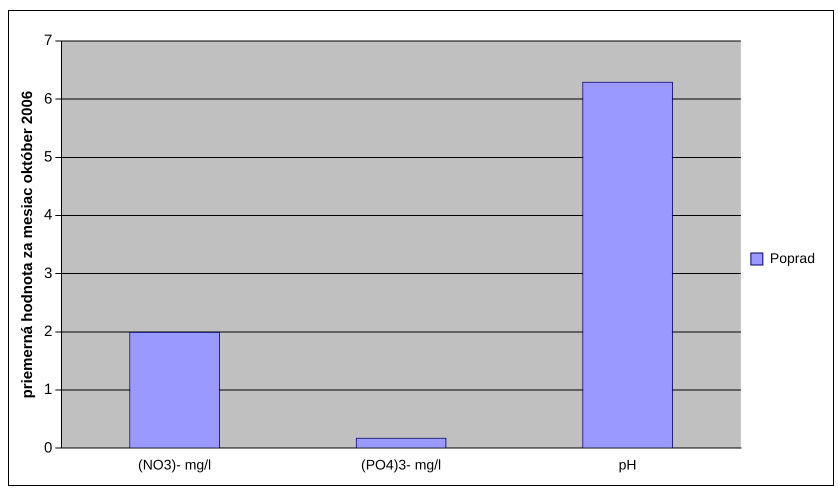 The image size is (838, 490). Describe the element at coordinates (627, 464) in the screenshot. I see `x-tick-label: pH` at that location.